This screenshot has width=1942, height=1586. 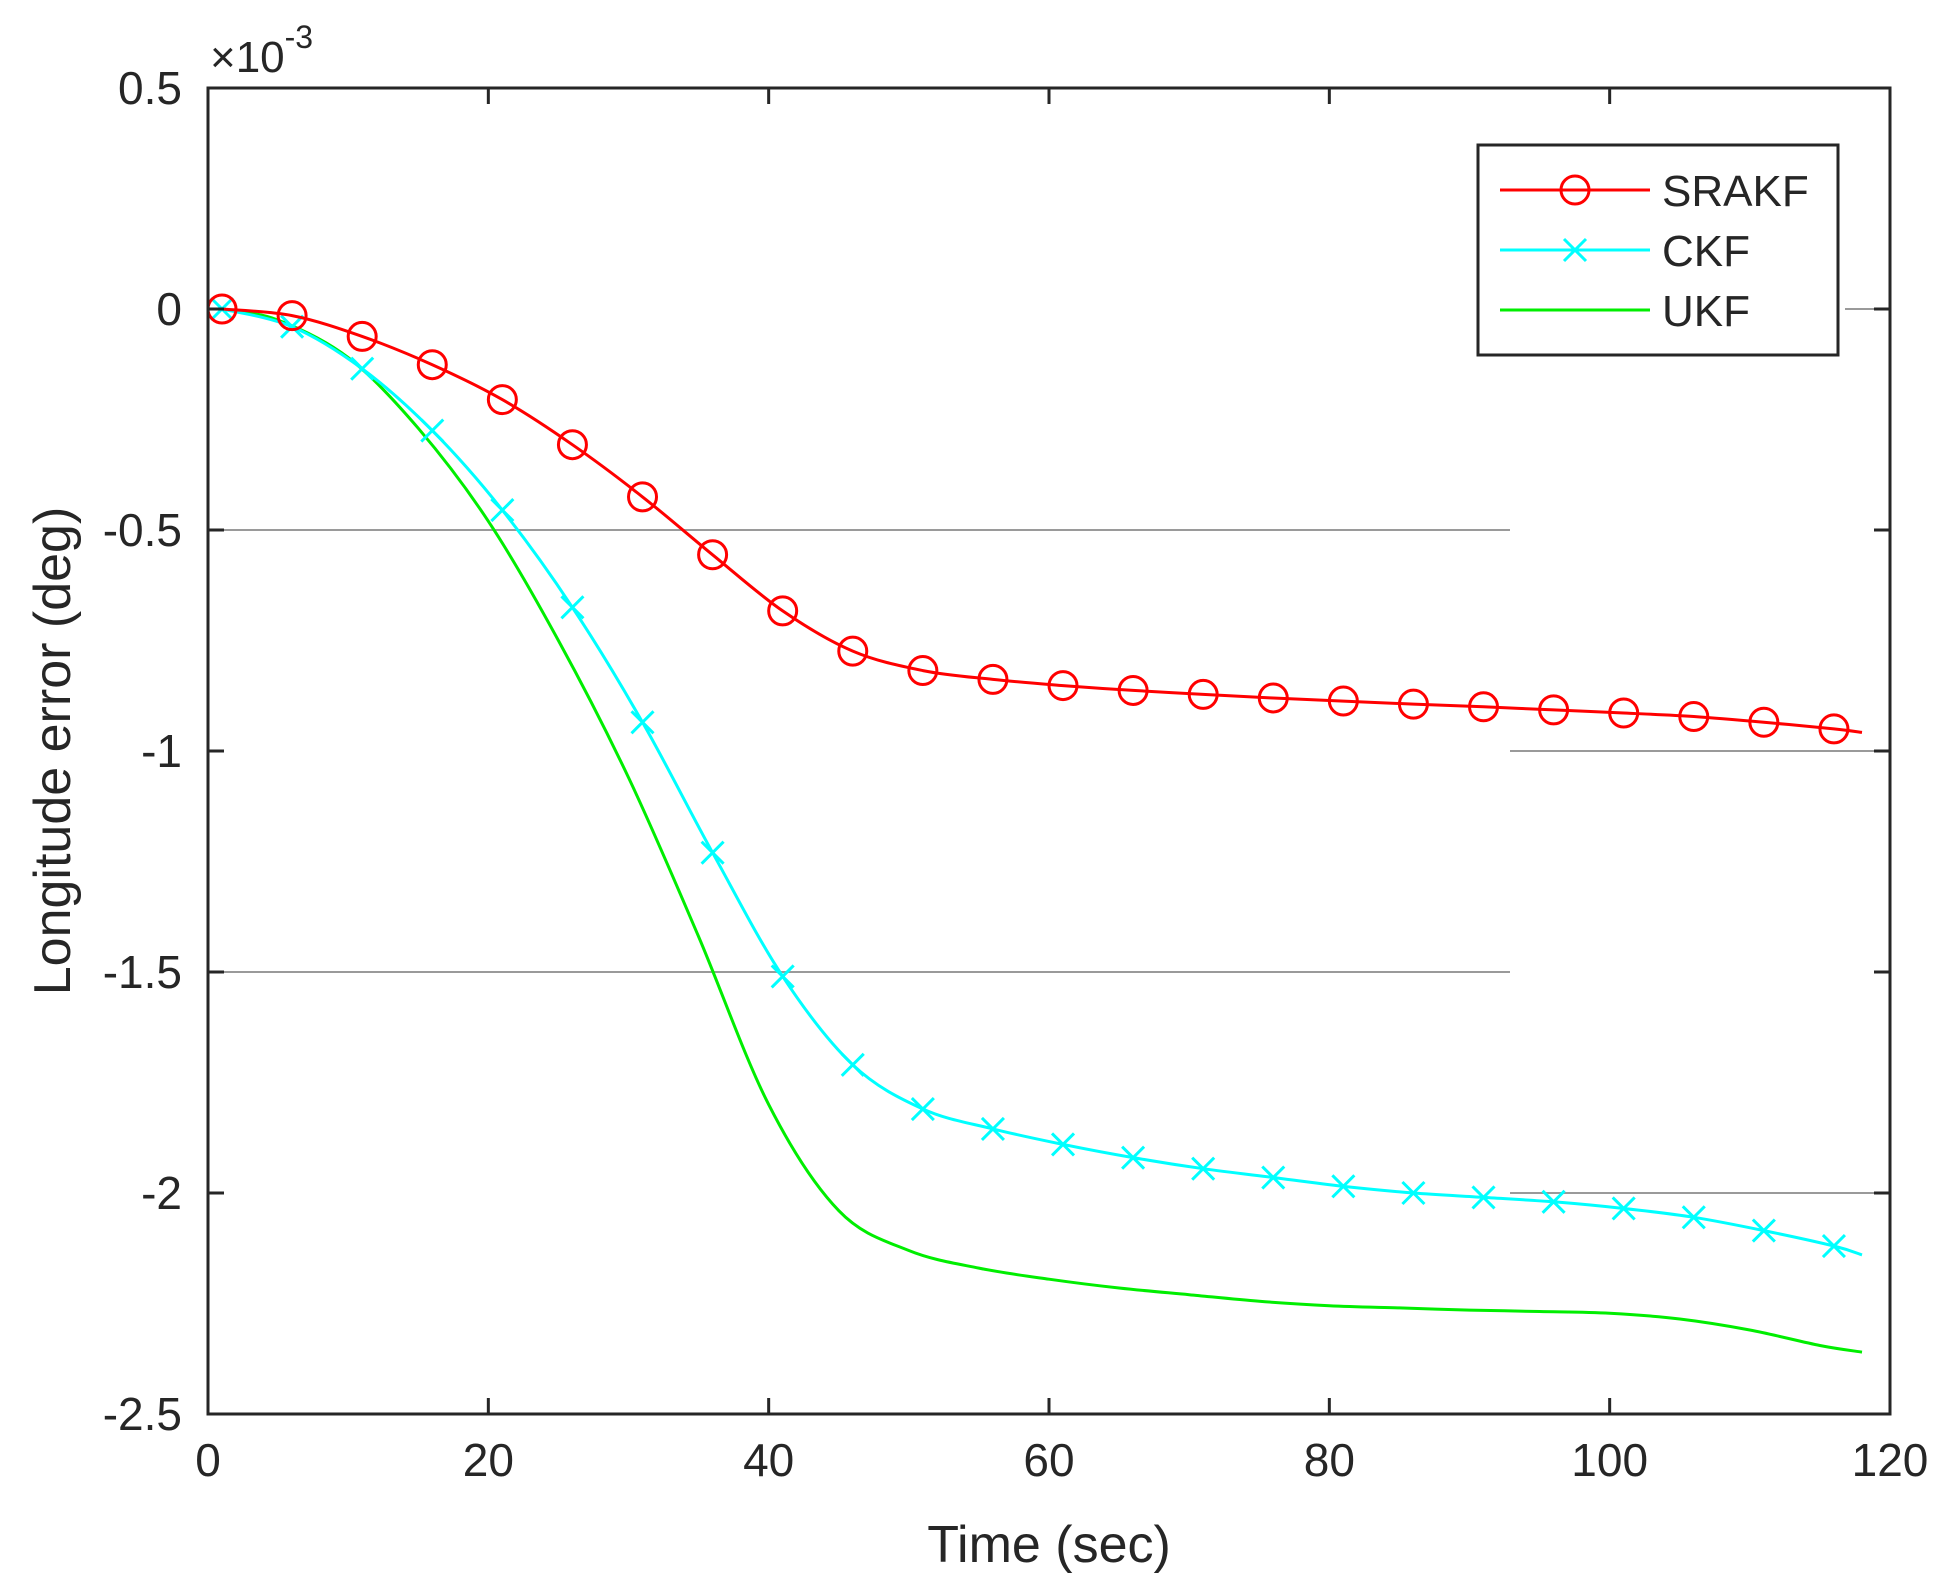 I want to click on x-tick-label: 120, so click(x=1890, y=1460).